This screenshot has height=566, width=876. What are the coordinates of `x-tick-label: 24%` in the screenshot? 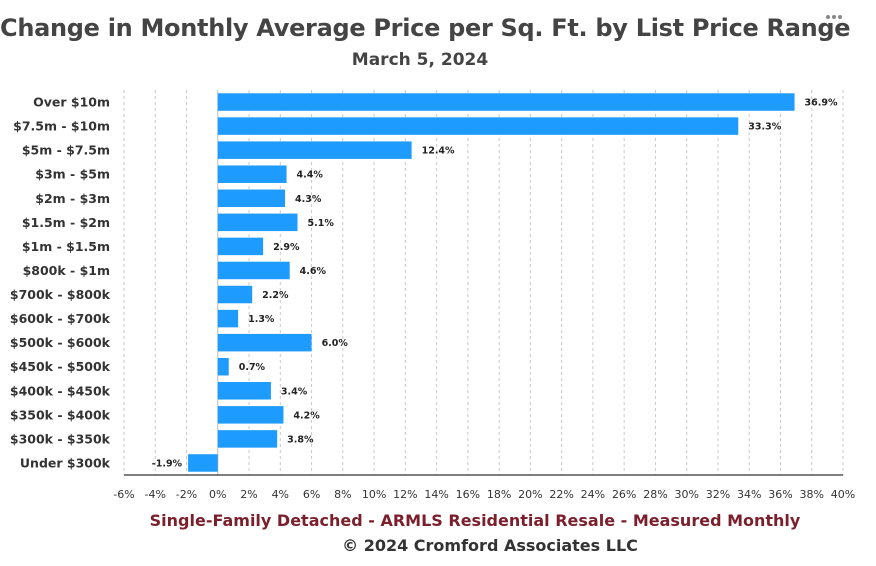 It's located at (593, 494).